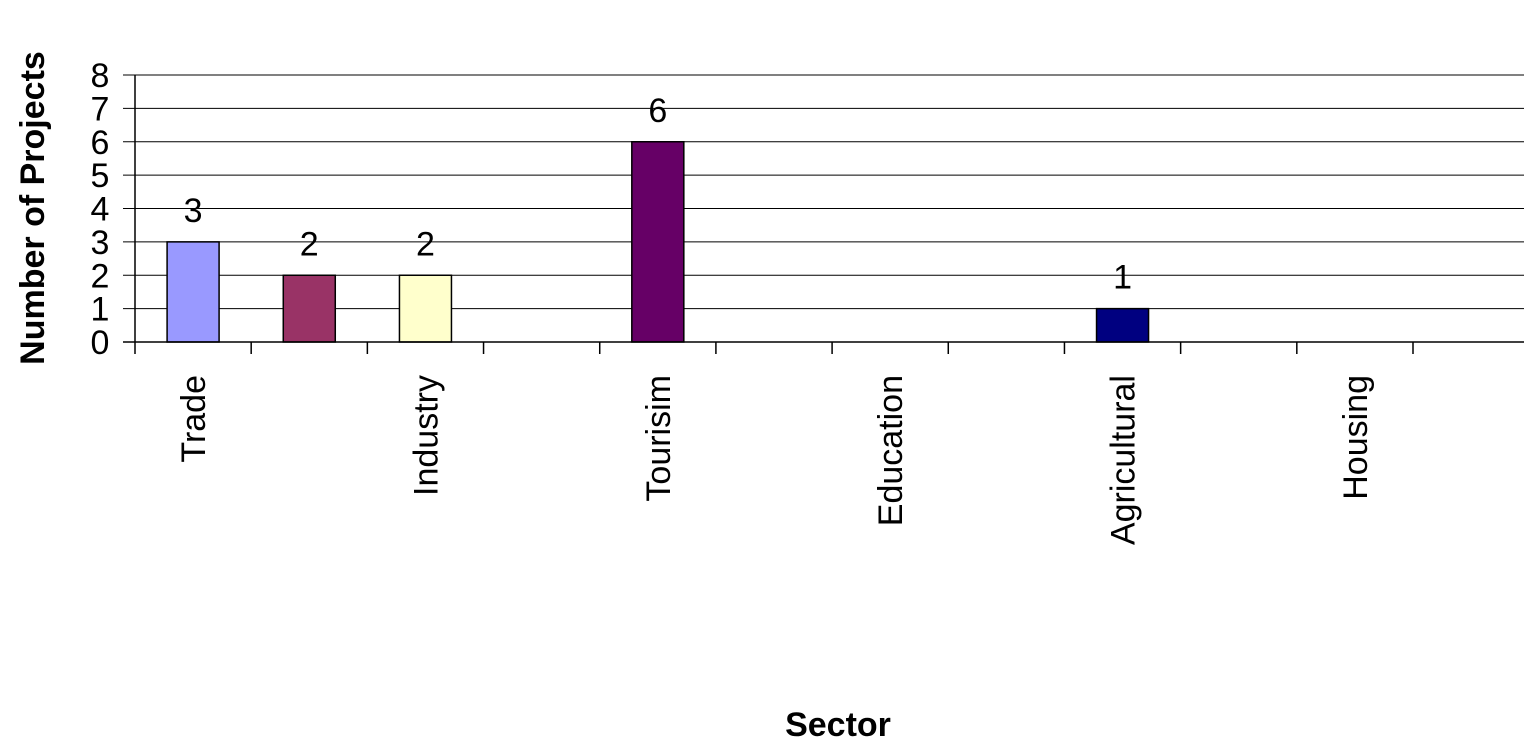  Describe the element at coordinates (891, 450) in the screenshot. I see `x-tick-label: Education` at that location.